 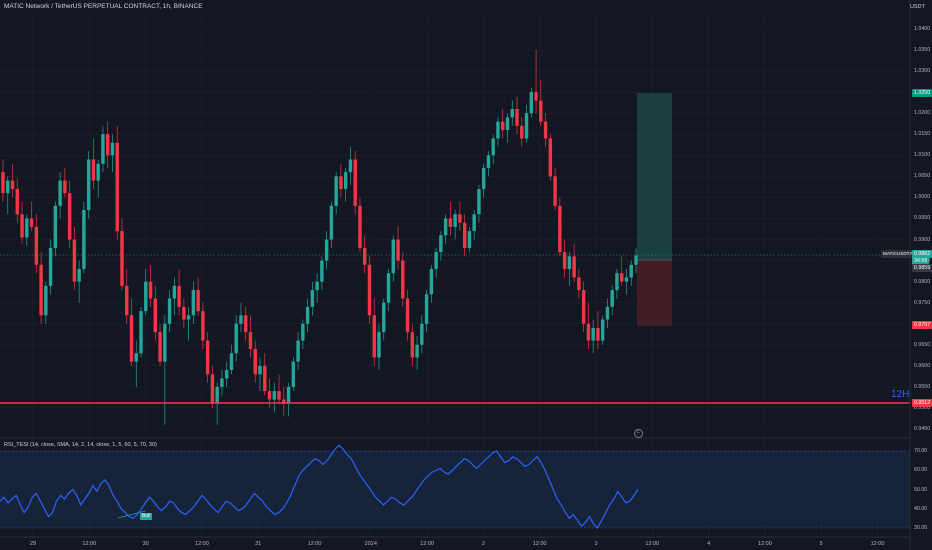 What do you see at coordinates (921, 508) in the screenshot?
I see `rsi-tick: 40.00` at bounding box center [921, 508].